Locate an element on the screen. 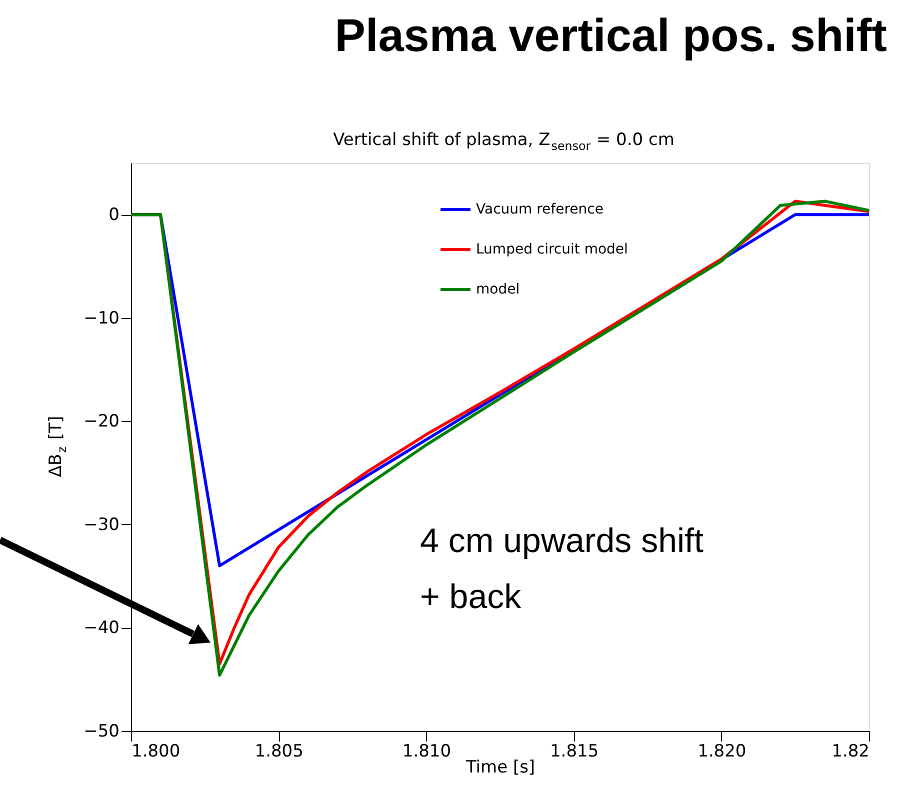 This screenshot has height=792, width=897. legend-label: model is located at coordinates (498, 290).